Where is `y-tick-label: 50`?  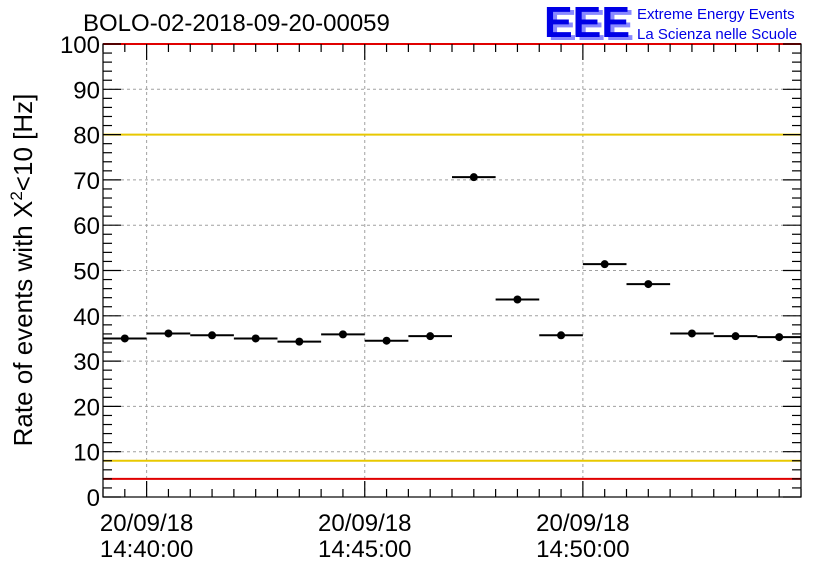
y-tick-label: 50 is located at coordinates (86, 272).